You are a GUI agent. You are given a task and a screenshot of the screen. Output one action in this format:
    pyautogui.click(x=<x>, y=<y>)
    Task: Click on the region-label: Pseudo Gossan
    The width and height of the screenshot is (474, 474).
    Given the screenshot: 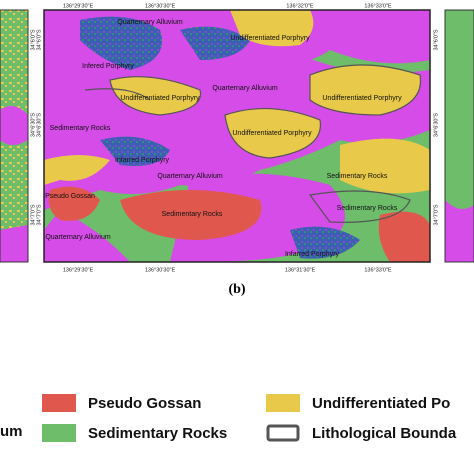 What is the action you would take?
    pyautogui.click(x=70, y=196)
    